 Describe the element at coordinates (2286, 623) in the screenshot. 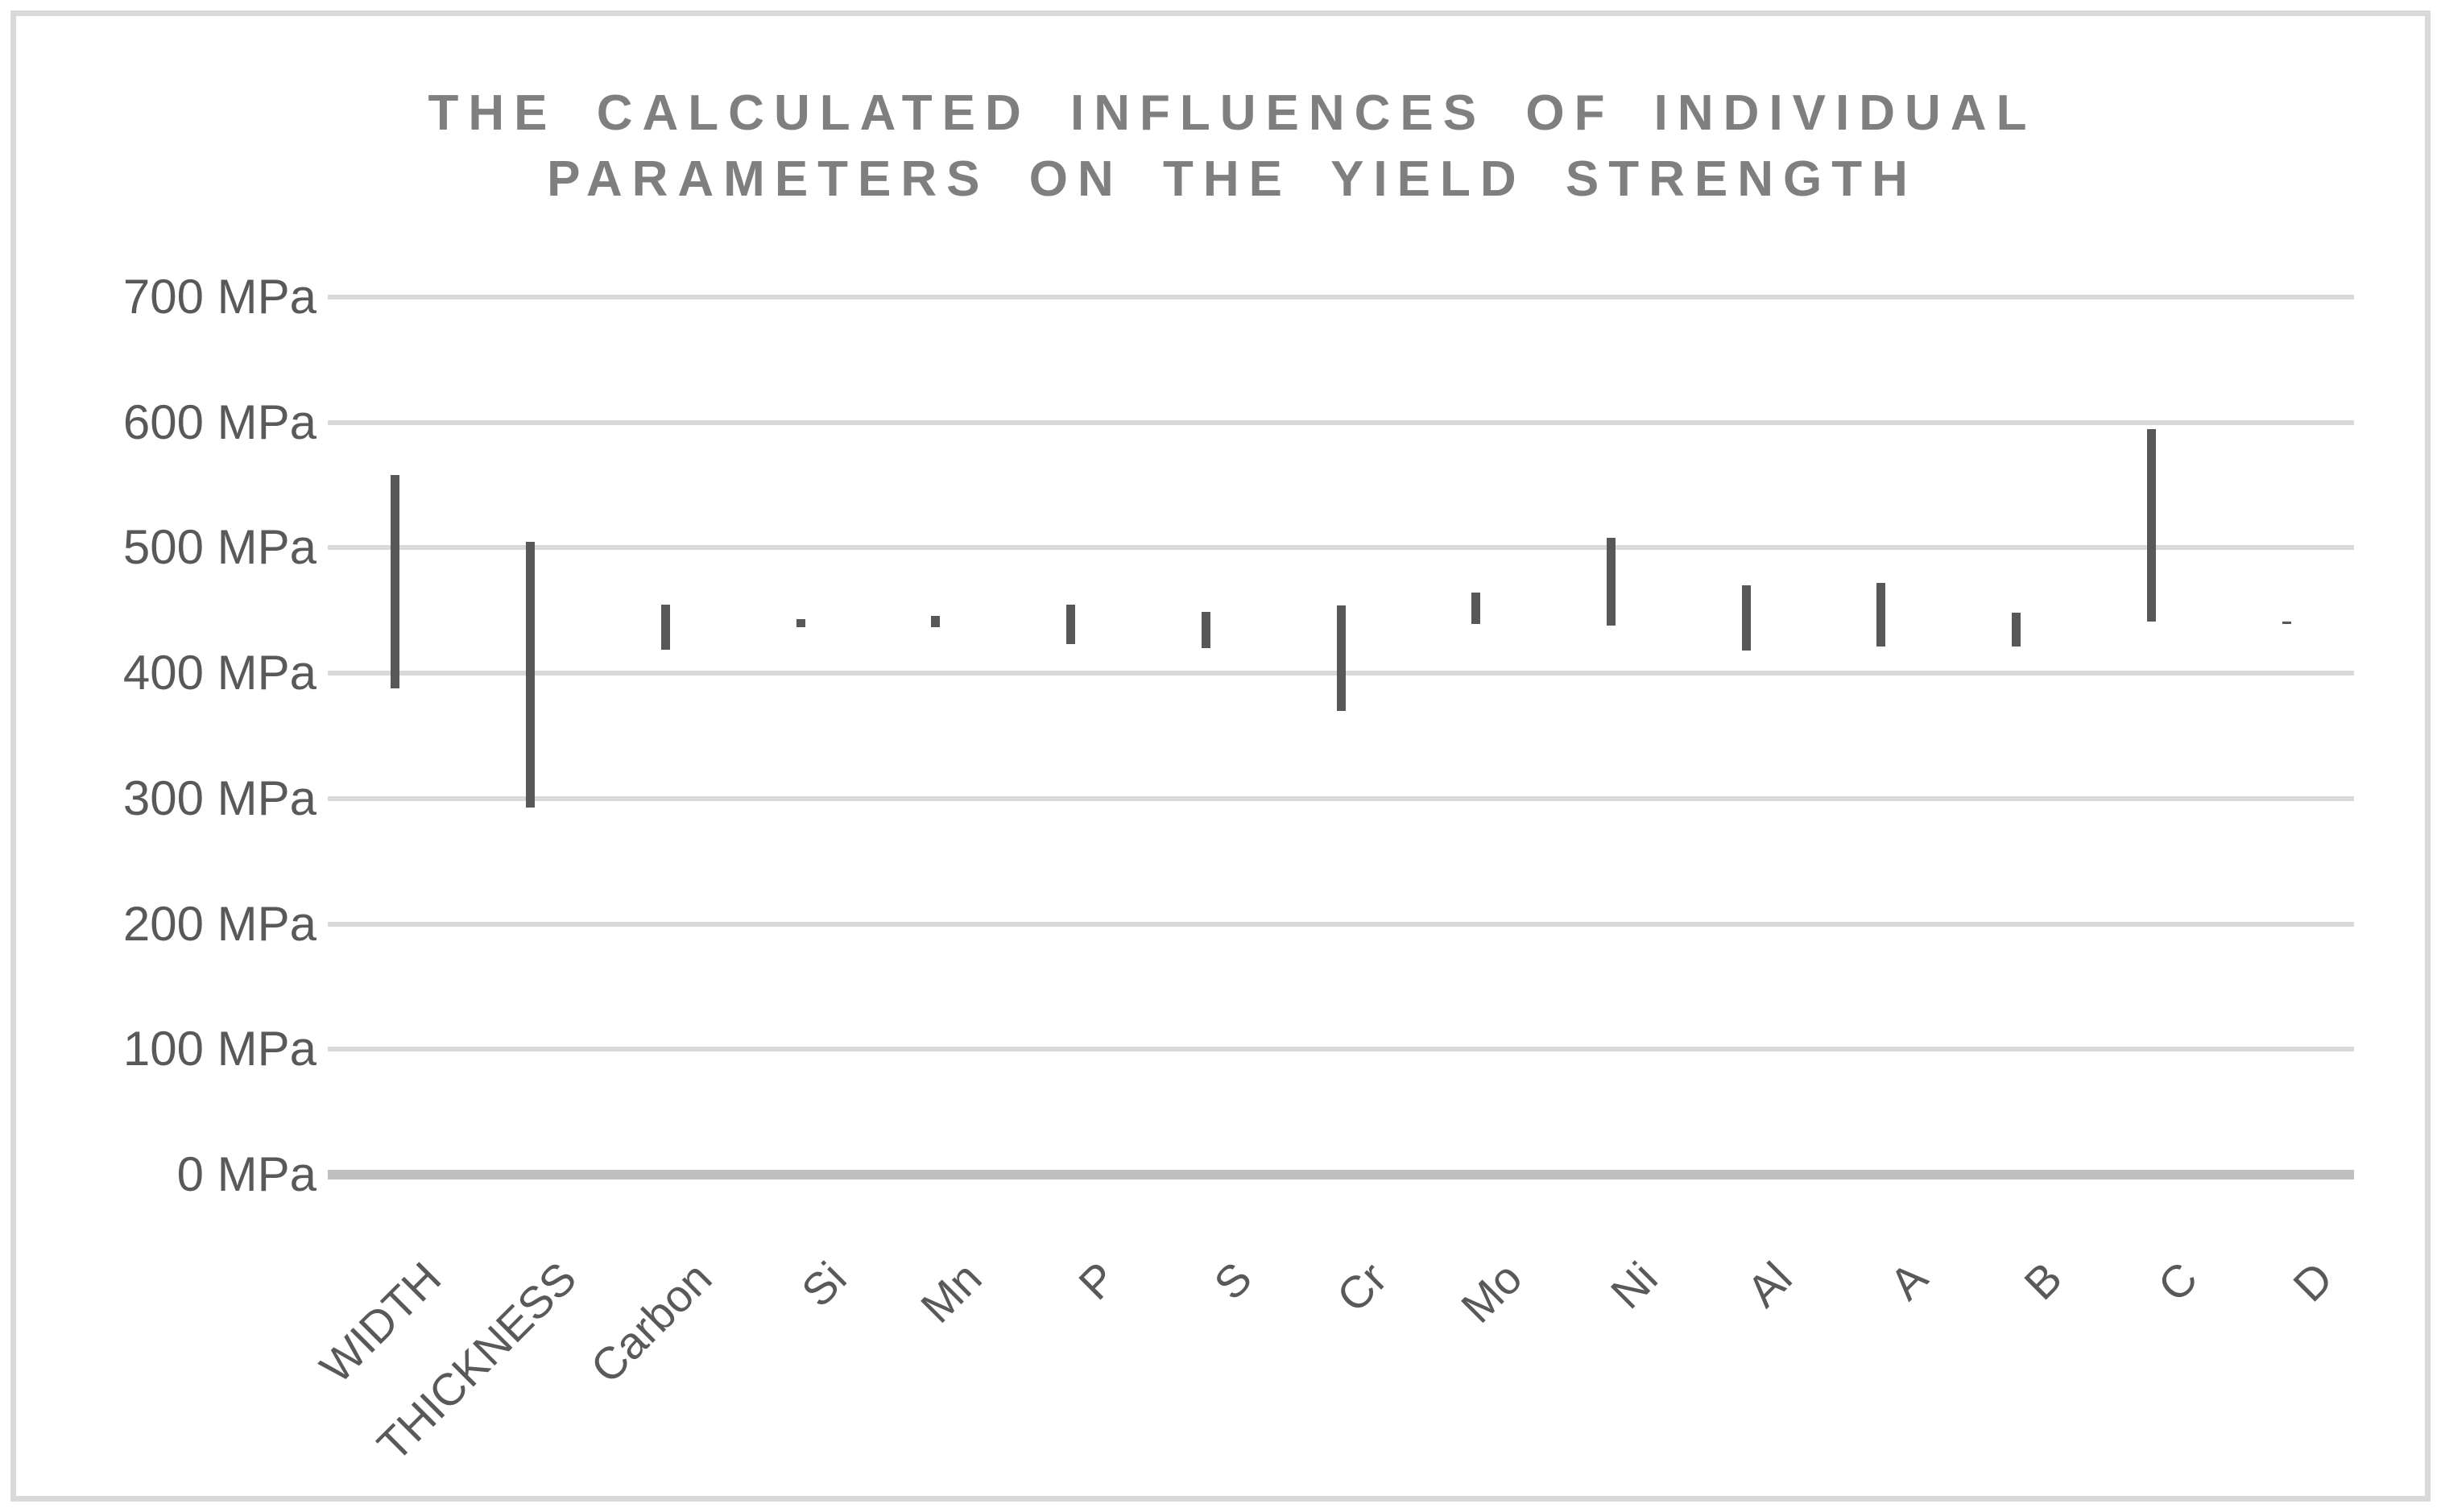

I see `range-bar-d` at that location.